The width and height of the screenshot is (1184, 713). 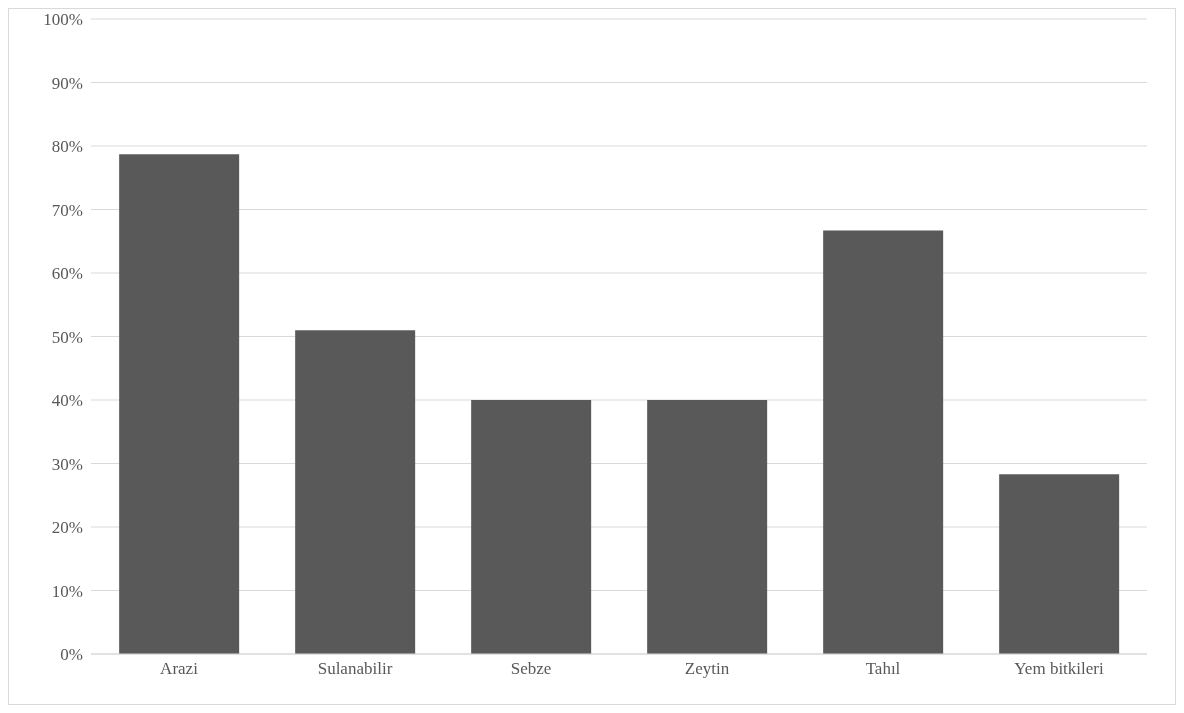 I want to click on y-tick-label: 10%, so click(x=67, y=591).